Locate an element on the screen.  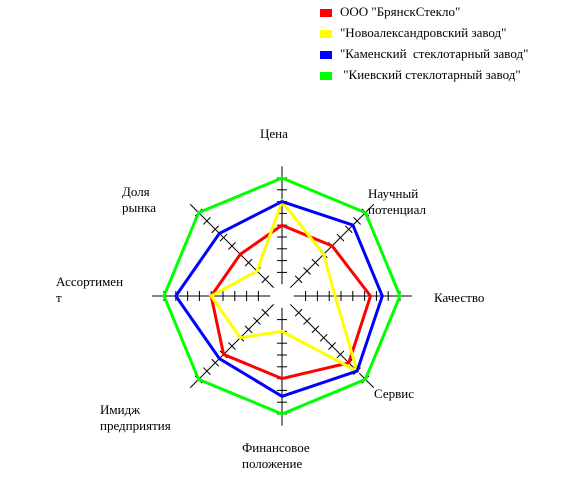
legend-label: "Каменский стеклотарный завод" is located at coordinates (434, 53).